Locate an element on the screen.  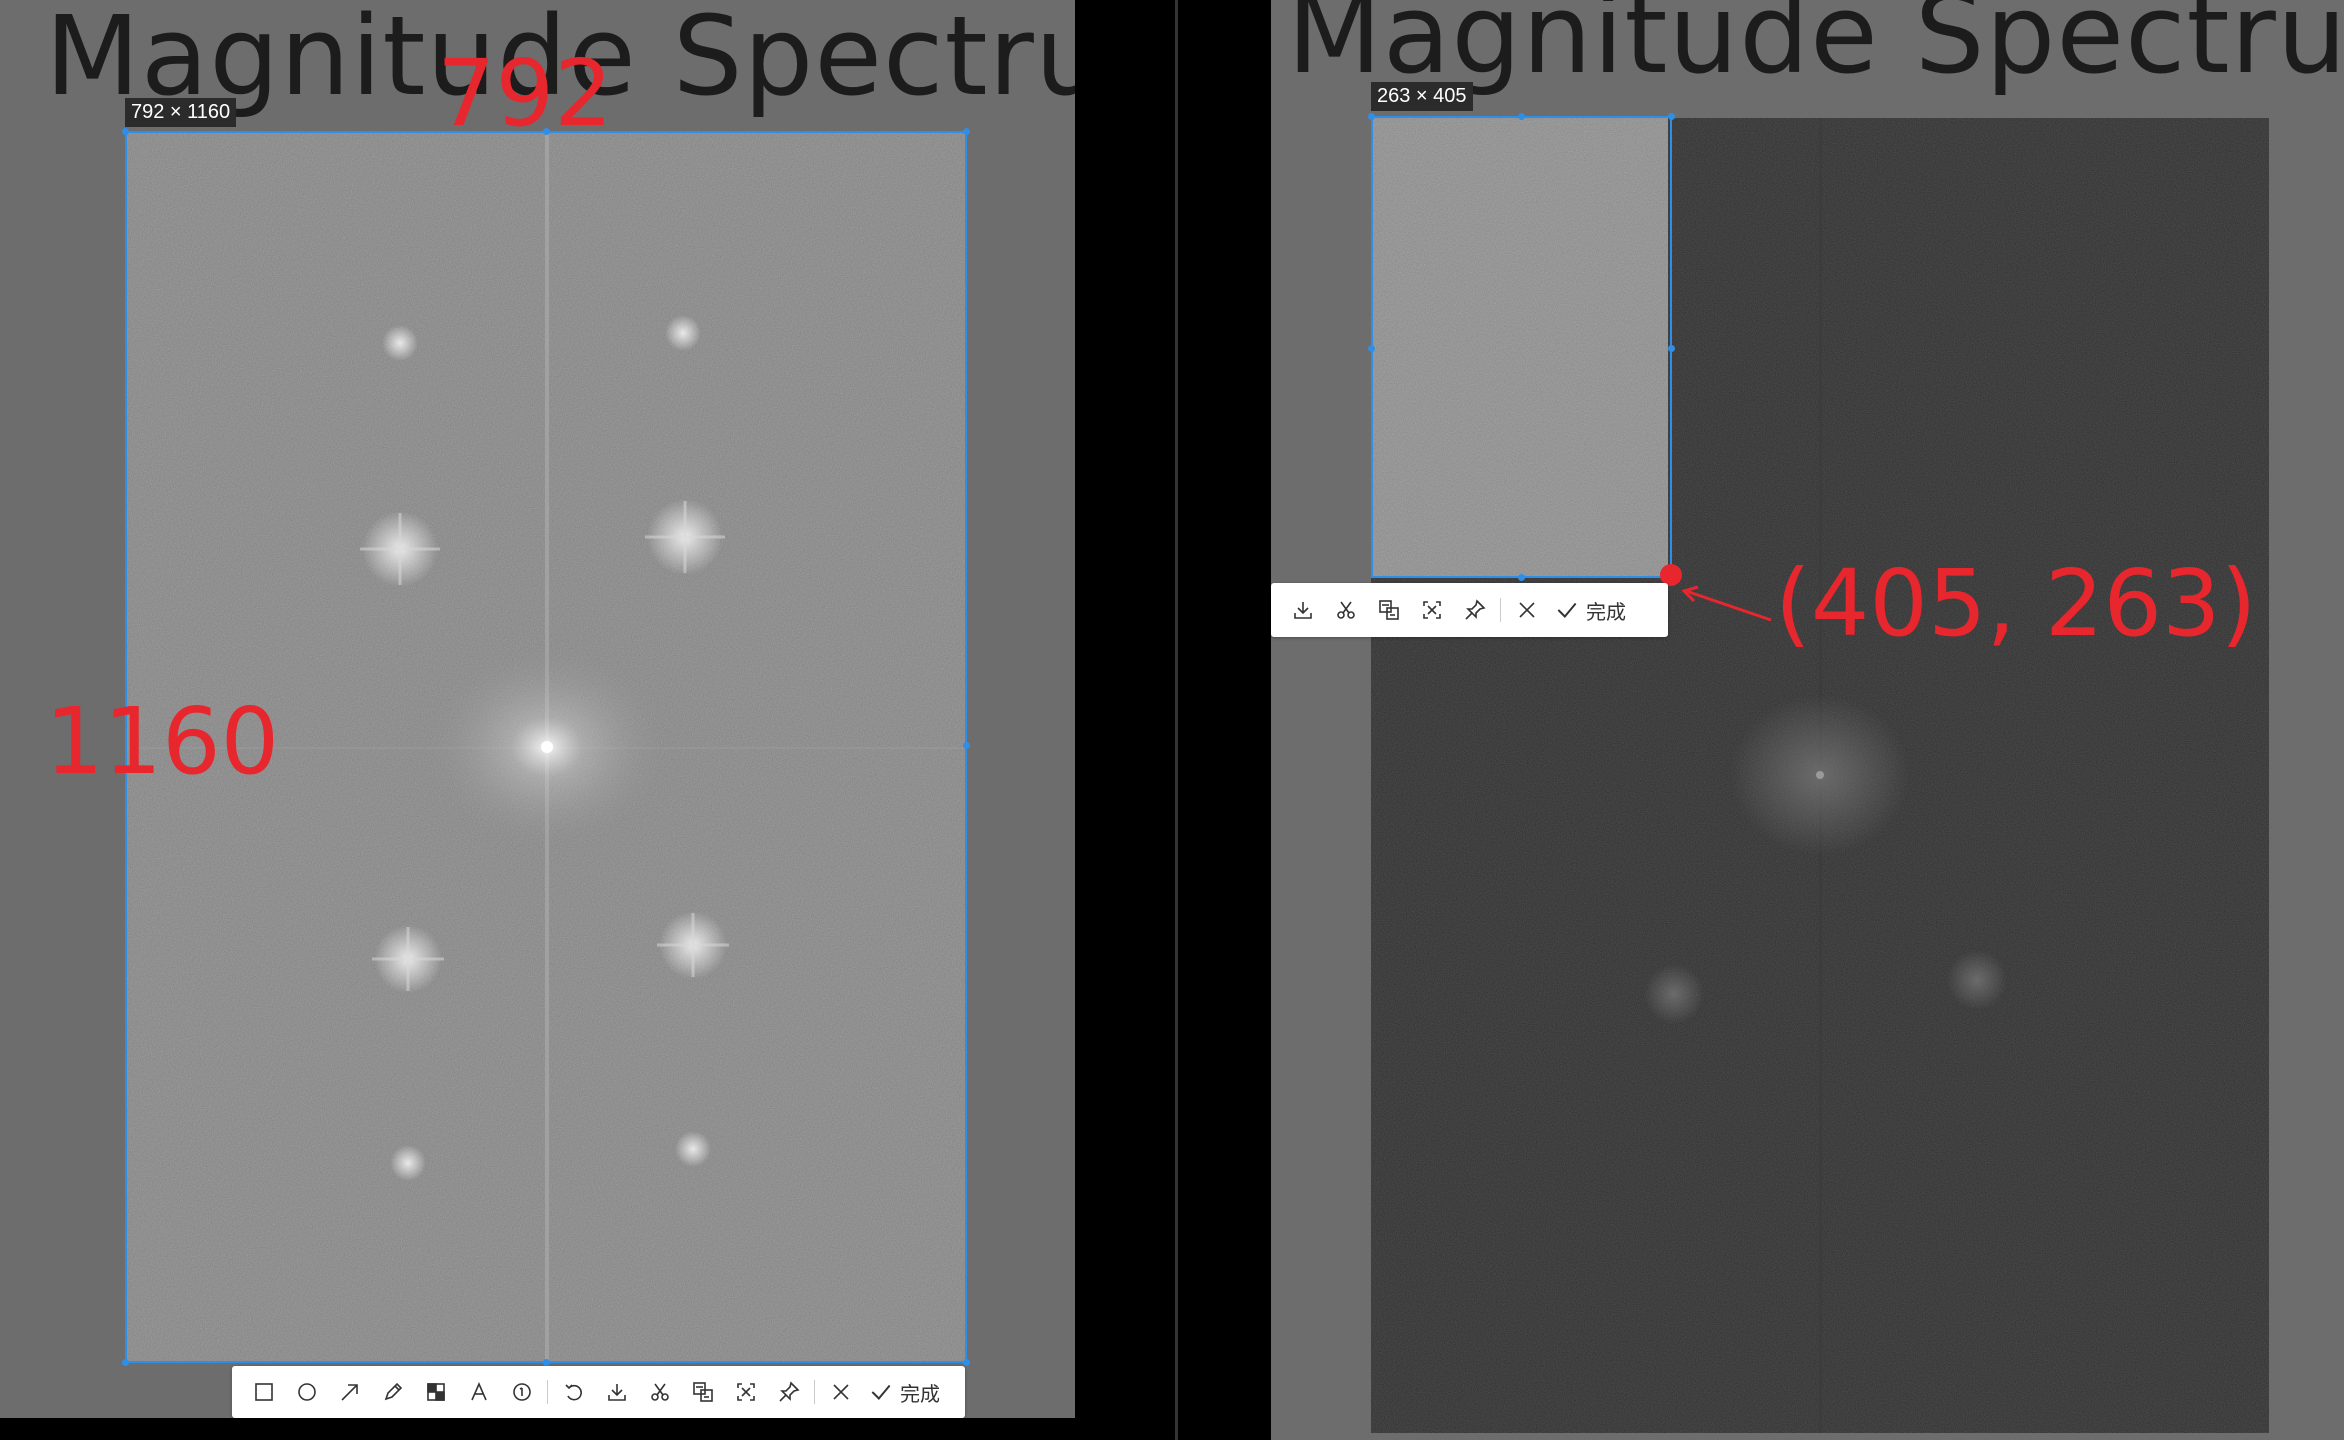
panel-divider is located at coordinates (1176, 720).